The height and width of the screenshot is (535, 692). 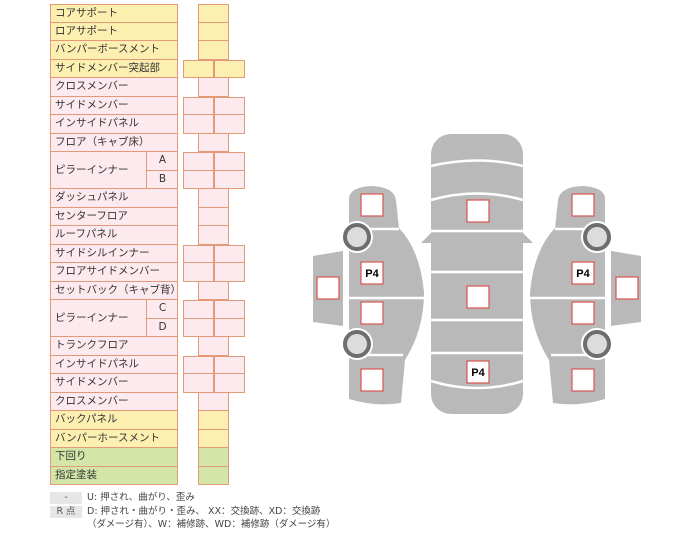 What do you see at coordinates (162, 327) in the screenshot?
I see `pillar-sub-label: D` at bounding box center [162, 327].